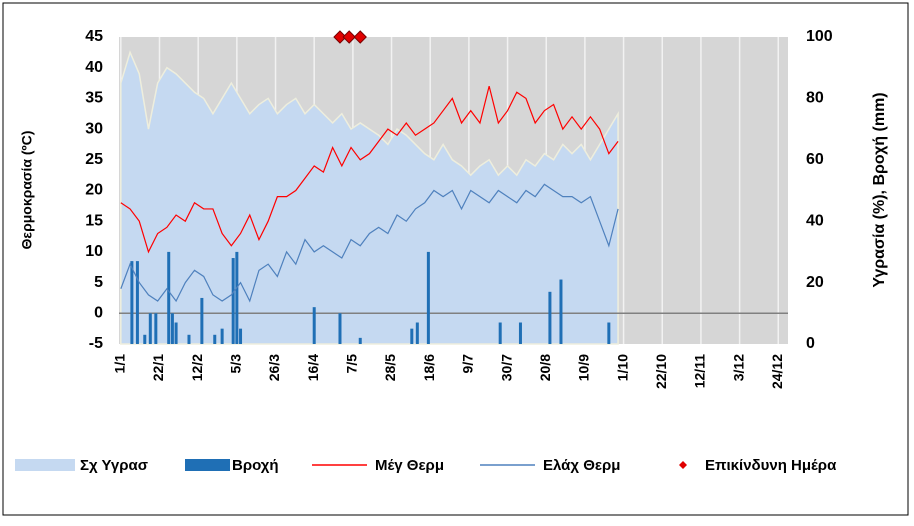  What do you see at coordinates (545, 367) in the screenshot?
I see `x-tick-label: 20/8` at bounding box center [545, 367].